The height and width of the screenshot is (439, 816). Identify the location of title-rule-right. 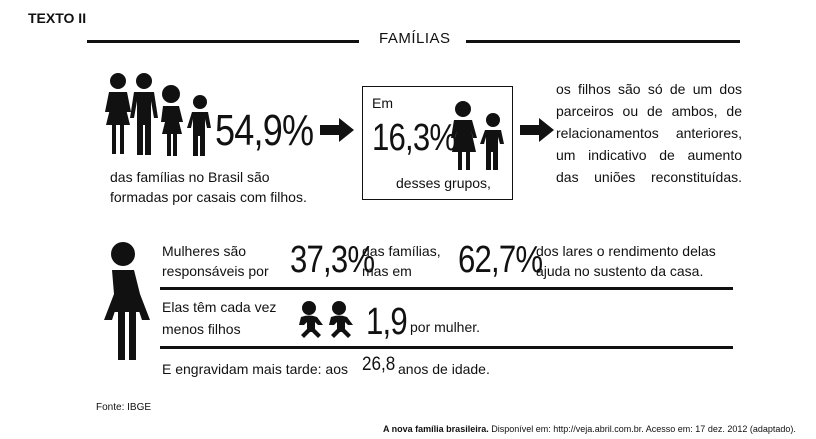
(603, 41).